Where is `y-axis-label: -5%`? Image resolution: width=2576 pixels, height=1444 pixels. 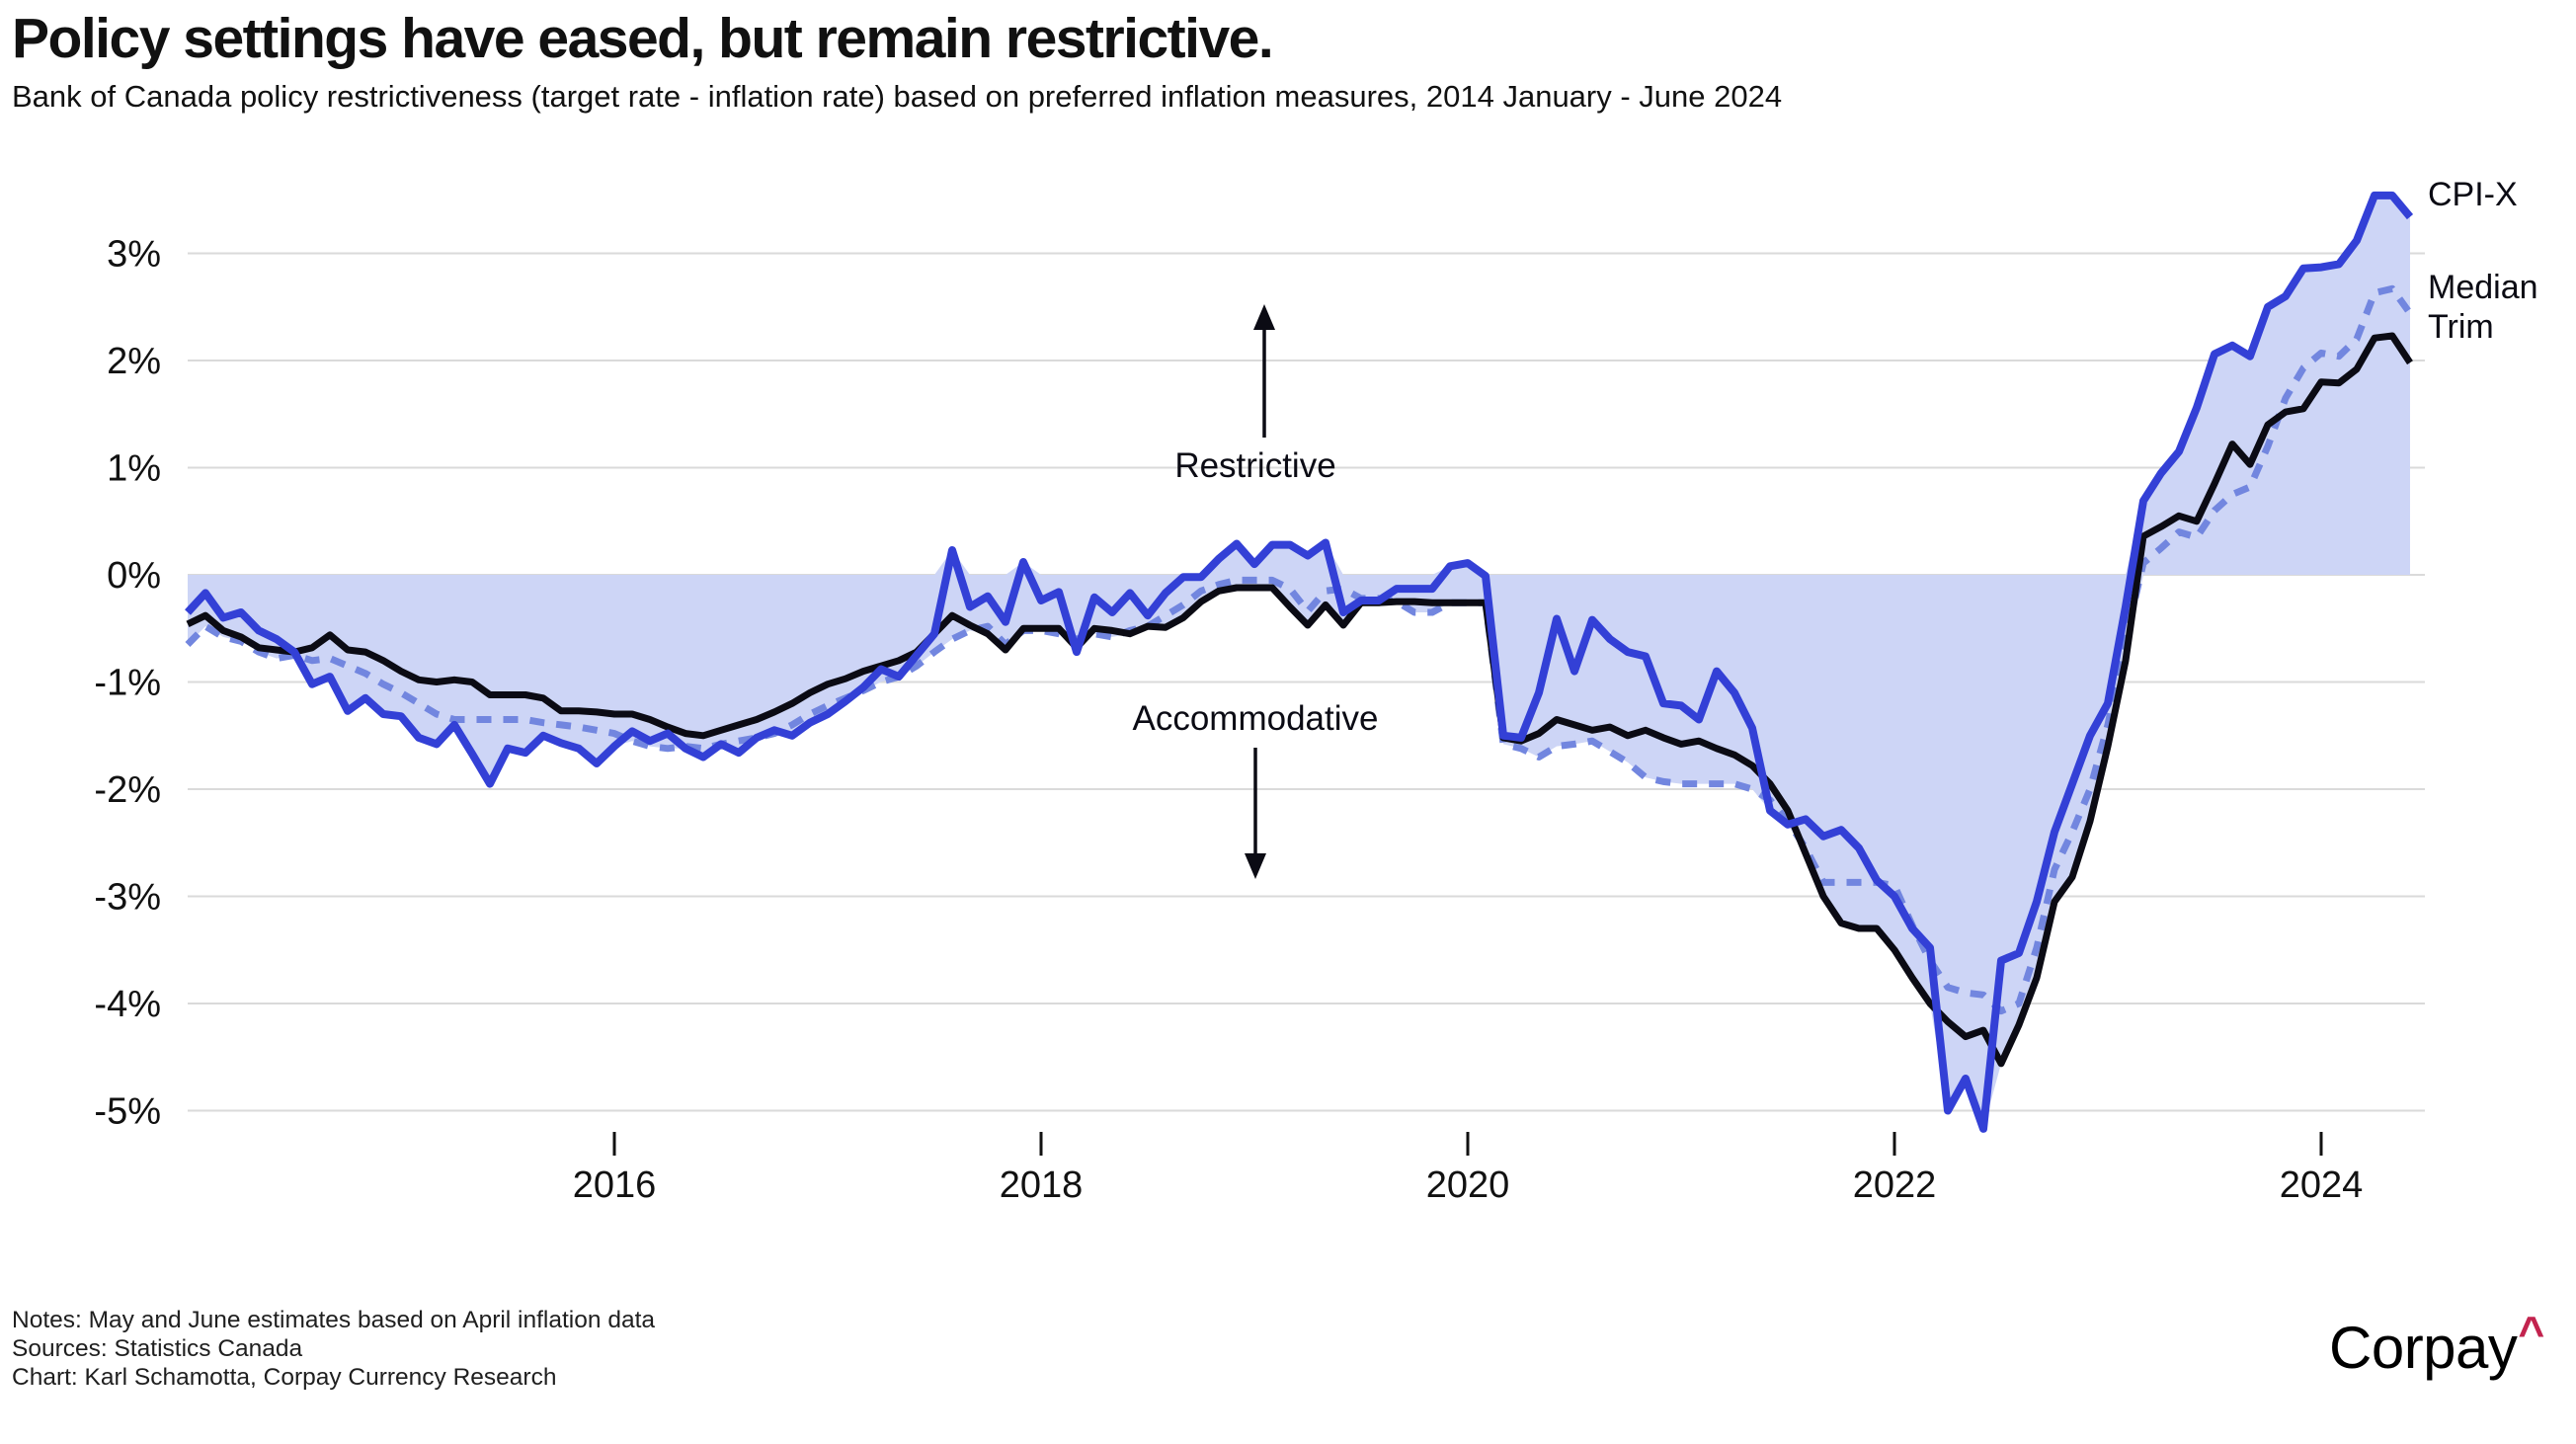 y-axis-label: -5% is located at coordinates (128, 1112).